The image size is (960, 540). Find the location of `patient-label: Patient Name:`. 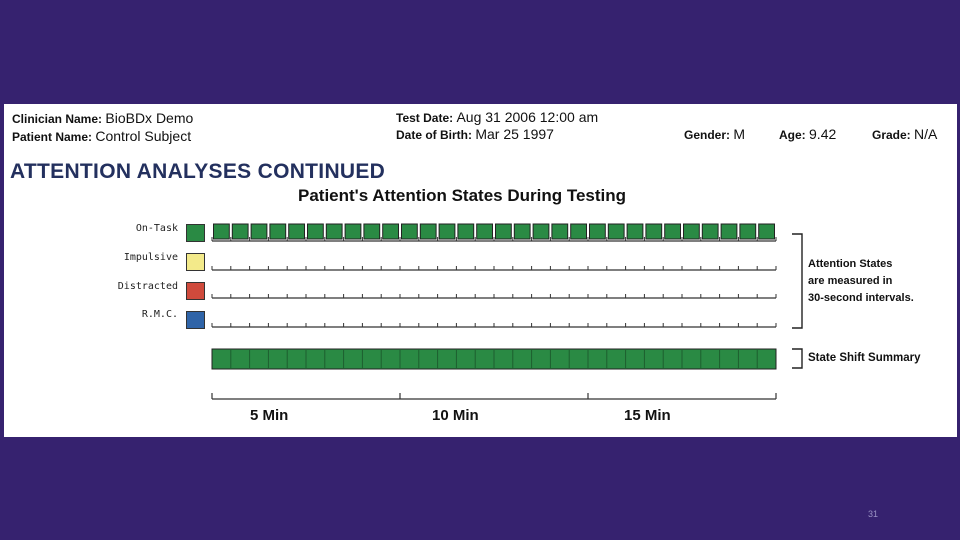

patient-label: Patient Name: is located at coordinates (52, 137).